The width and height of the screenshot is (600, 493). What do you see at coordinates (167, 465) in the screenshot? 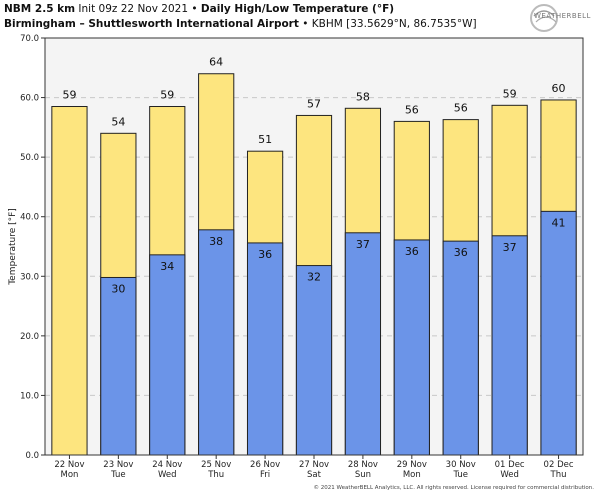
I see `x-tick-label-date: 24 Nov` at bounding box center [167, 465].